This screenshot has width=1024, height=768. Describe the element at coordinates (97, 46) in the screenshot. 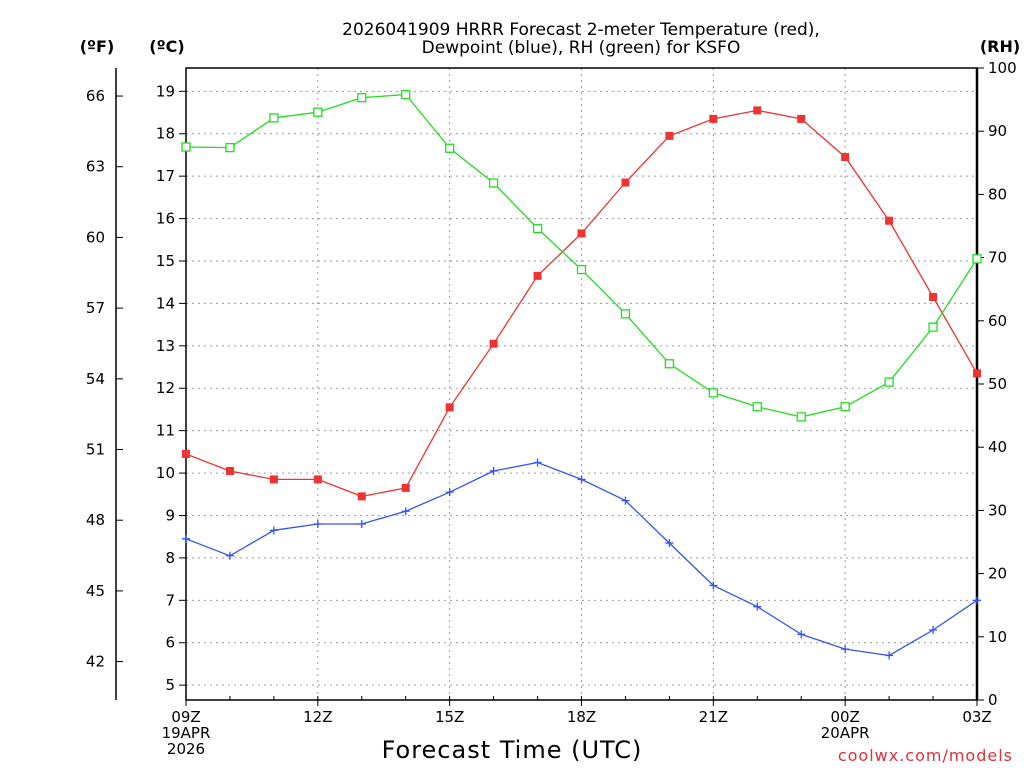

I see `fahrenheit-unit-label: (ºF)` at that location.